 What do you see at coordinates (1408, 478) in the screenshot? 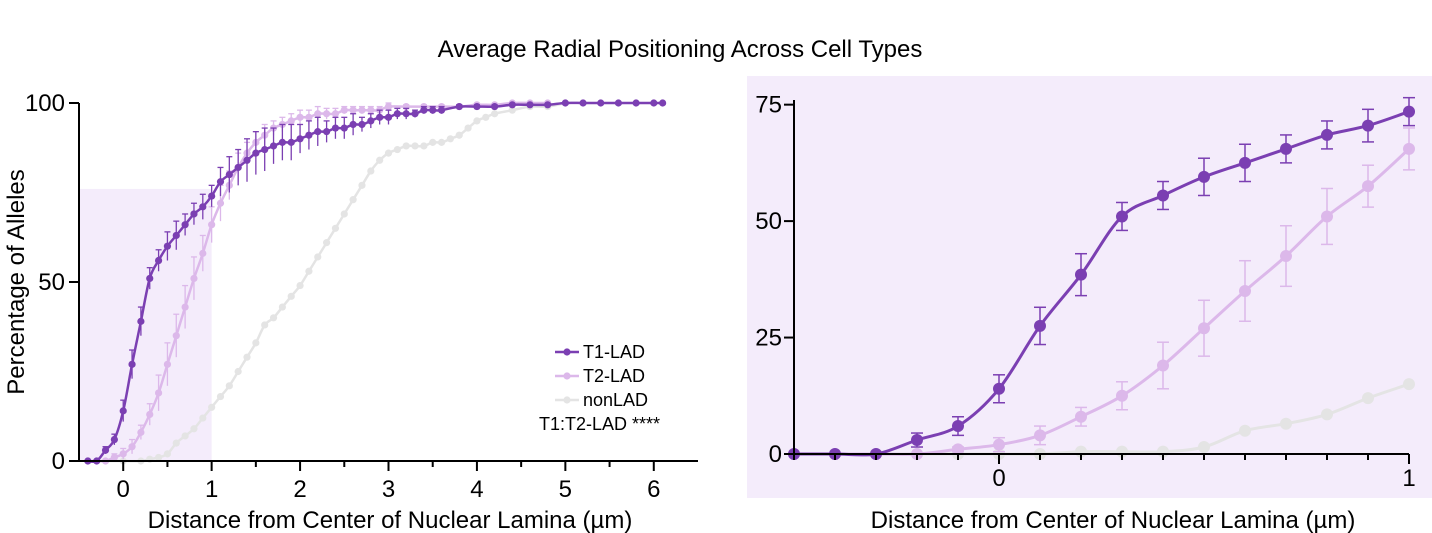
I see `zoom-x-tick-label: 1` at bounding box center [1408, 478].